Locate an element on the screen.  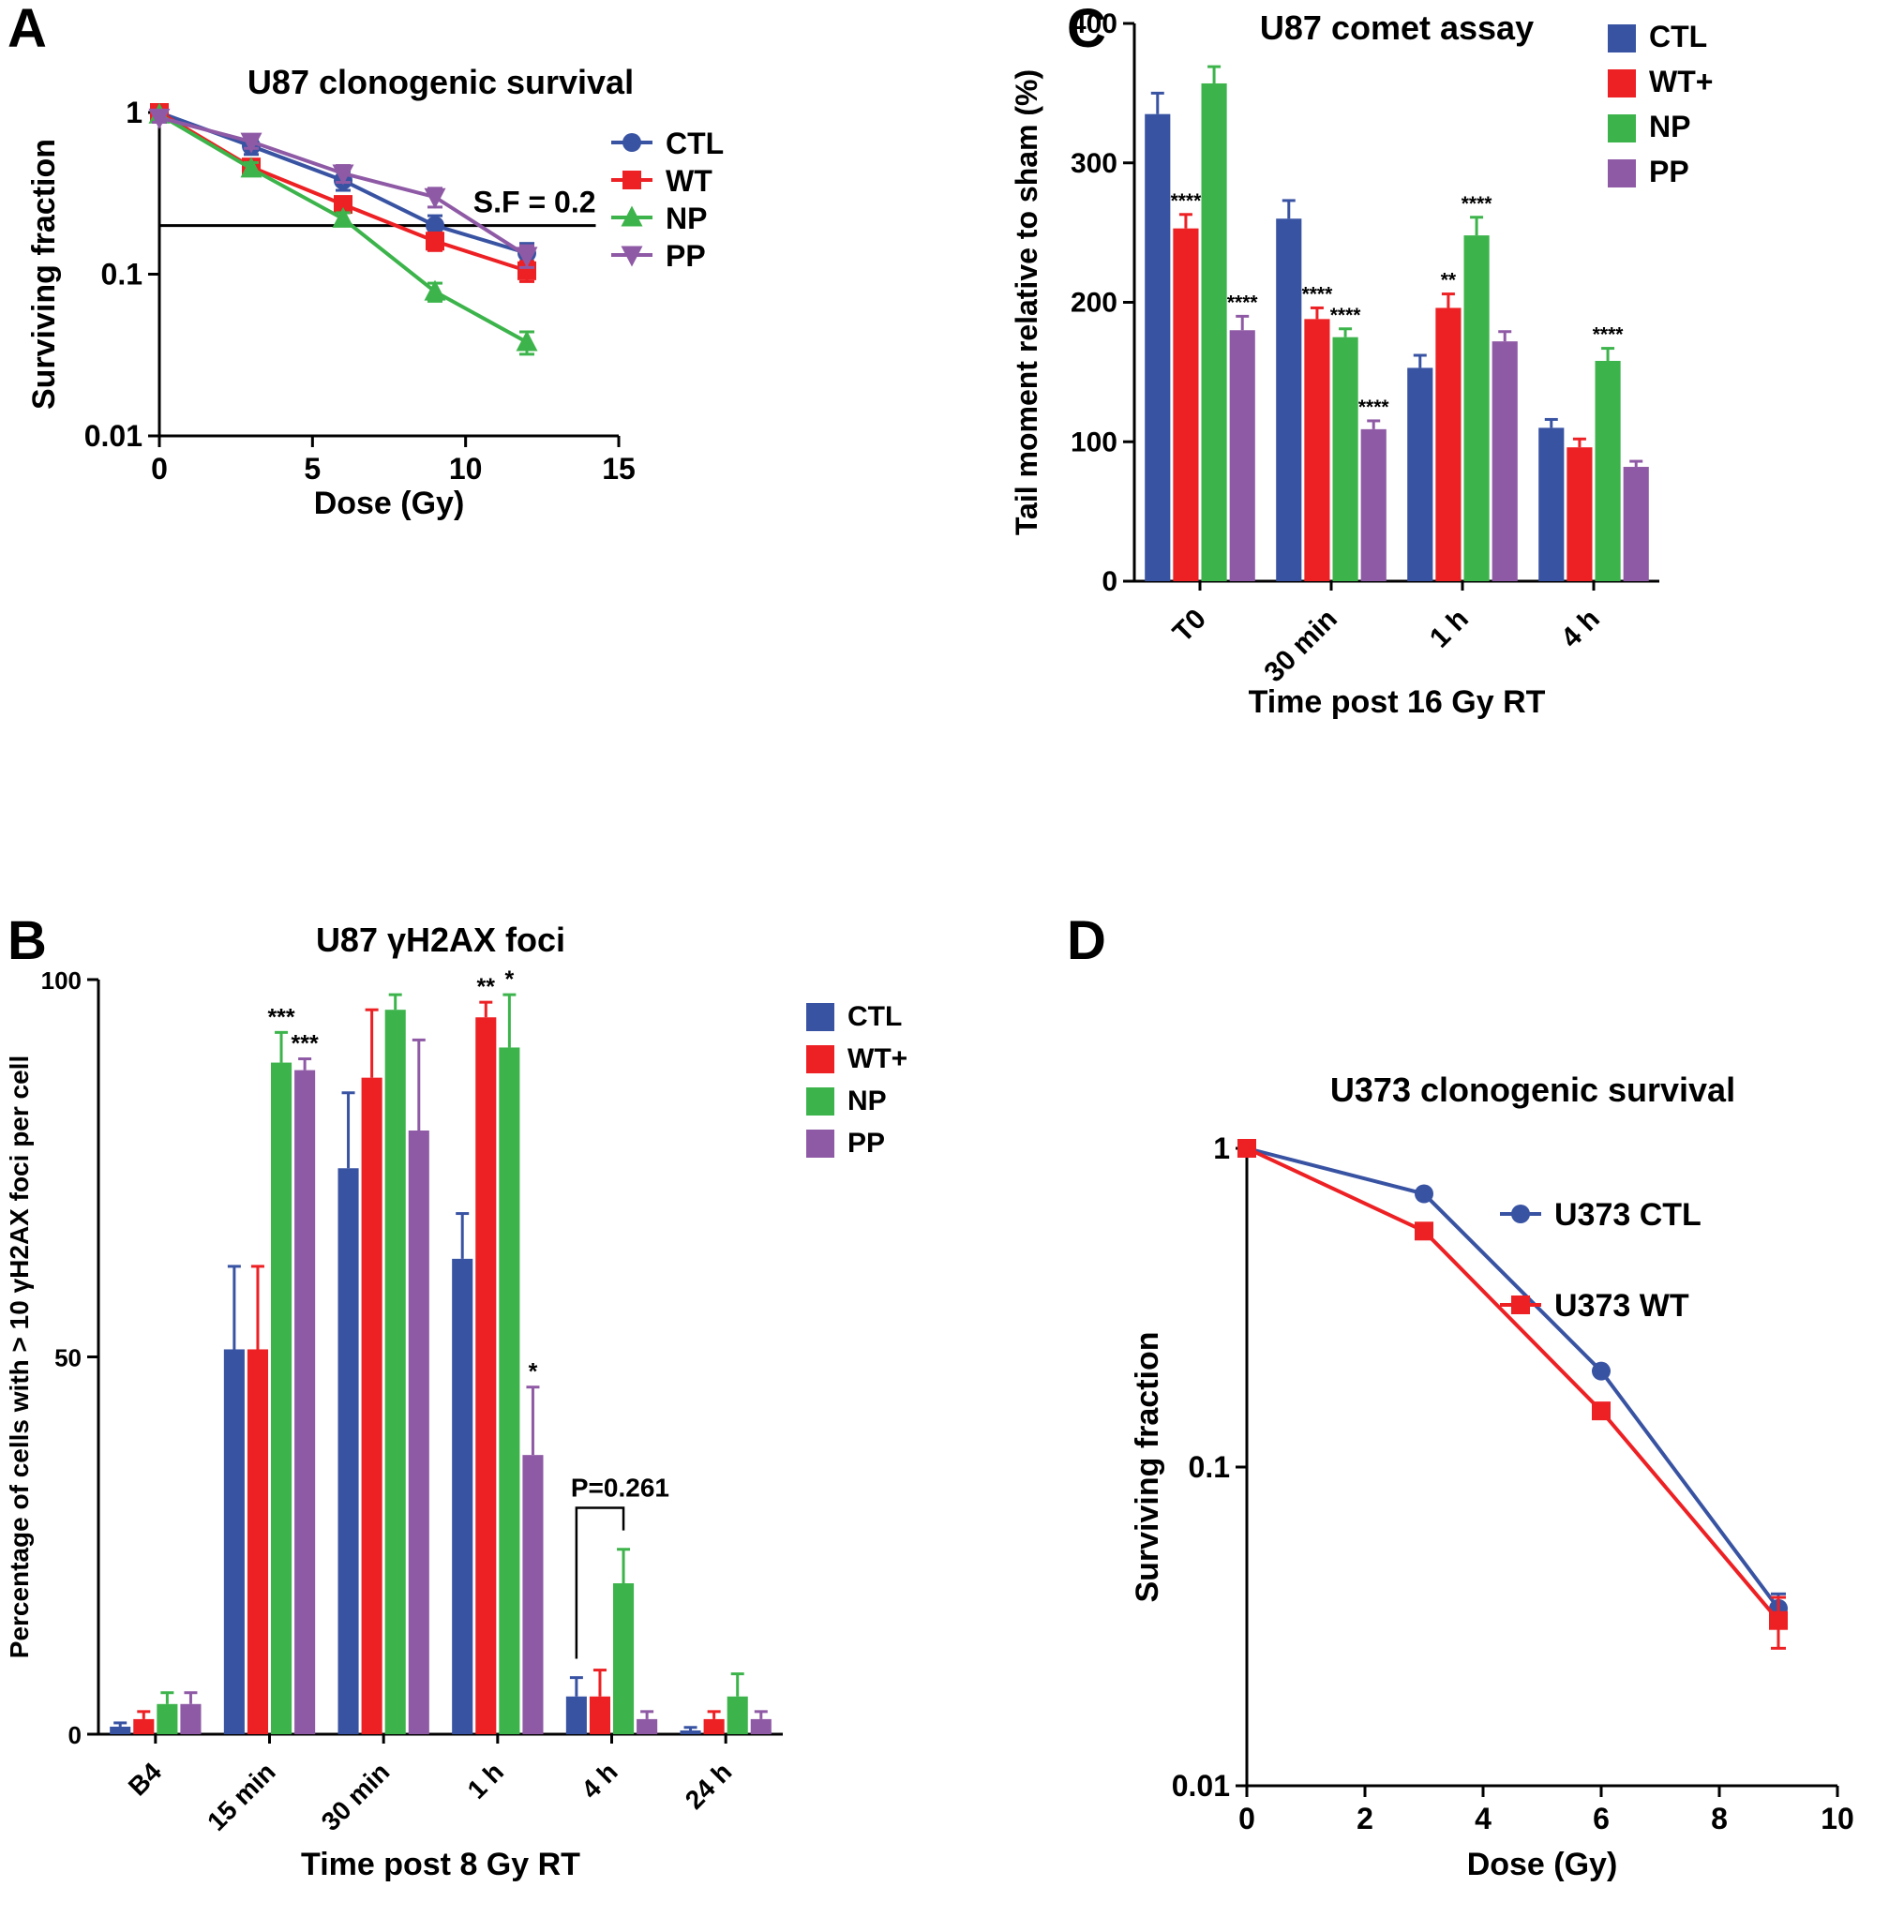
y-tick-label: 300 is located at coordinates (1094, 163).